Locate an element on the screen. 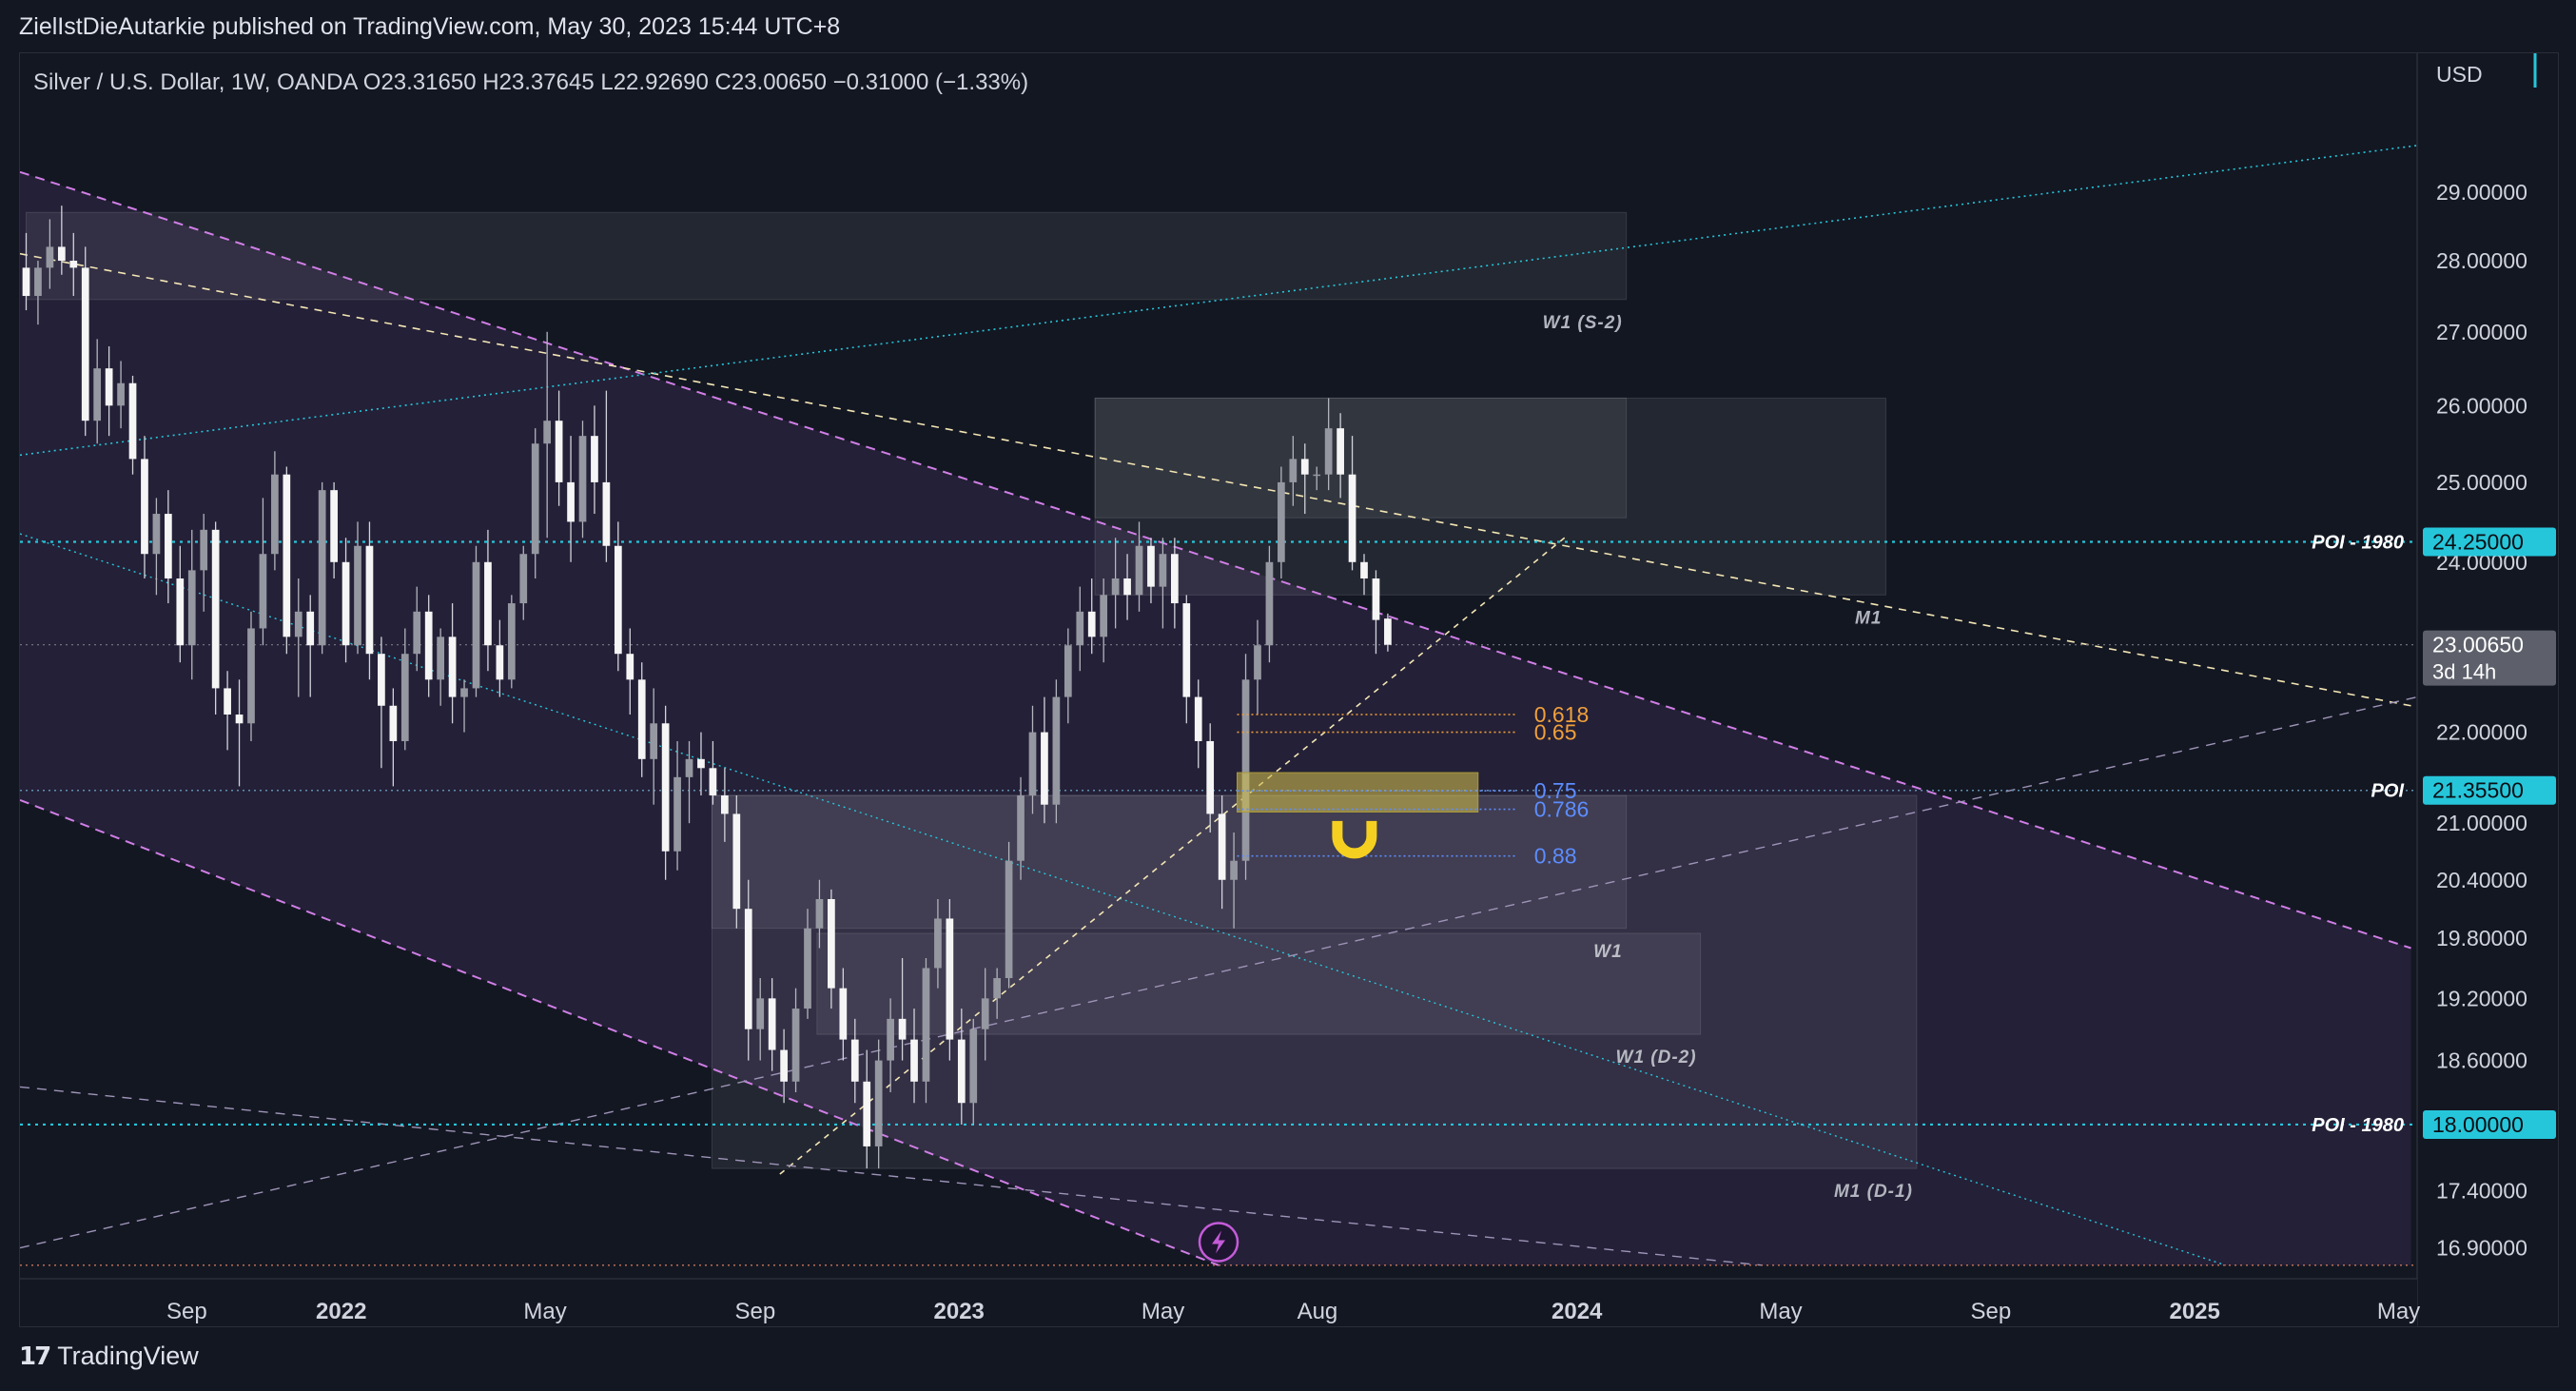 This screenshot has height=1391, width=2576. level-label: POI - 1980 is located at coordinates (2358, 1125).